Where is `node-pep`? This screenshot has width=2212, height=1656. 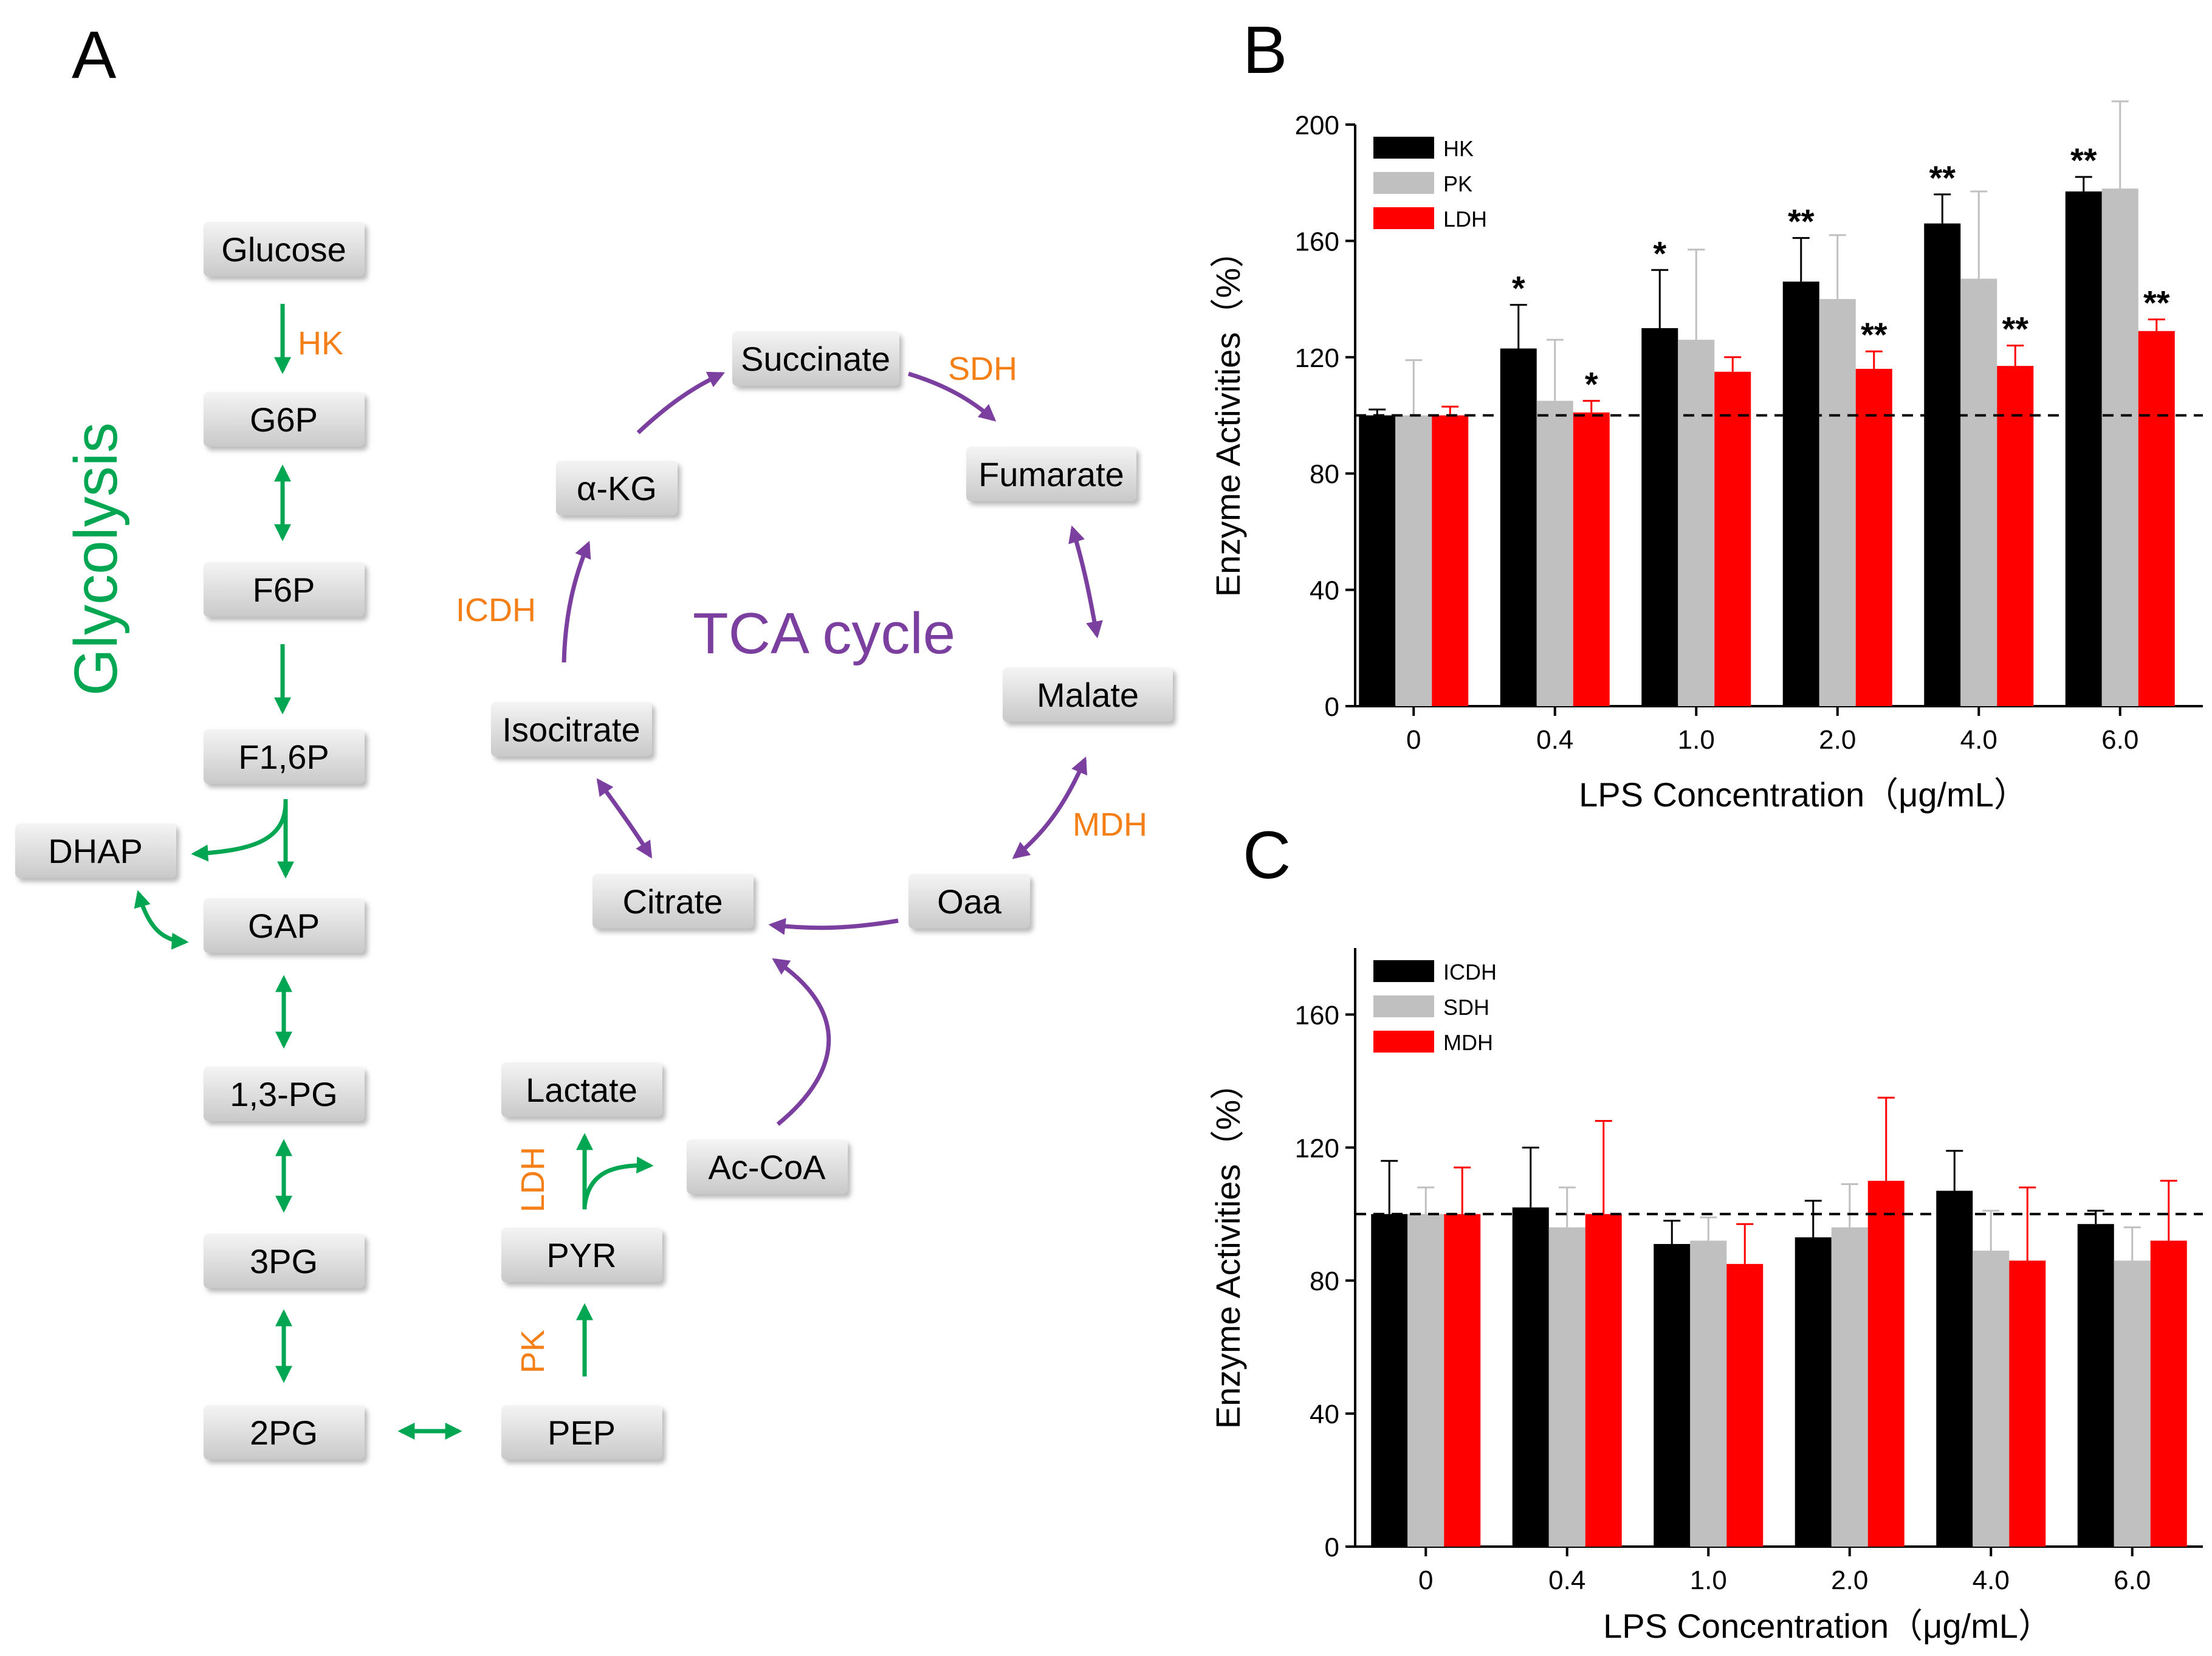
node-pep is located at coordinates (581, 1432).